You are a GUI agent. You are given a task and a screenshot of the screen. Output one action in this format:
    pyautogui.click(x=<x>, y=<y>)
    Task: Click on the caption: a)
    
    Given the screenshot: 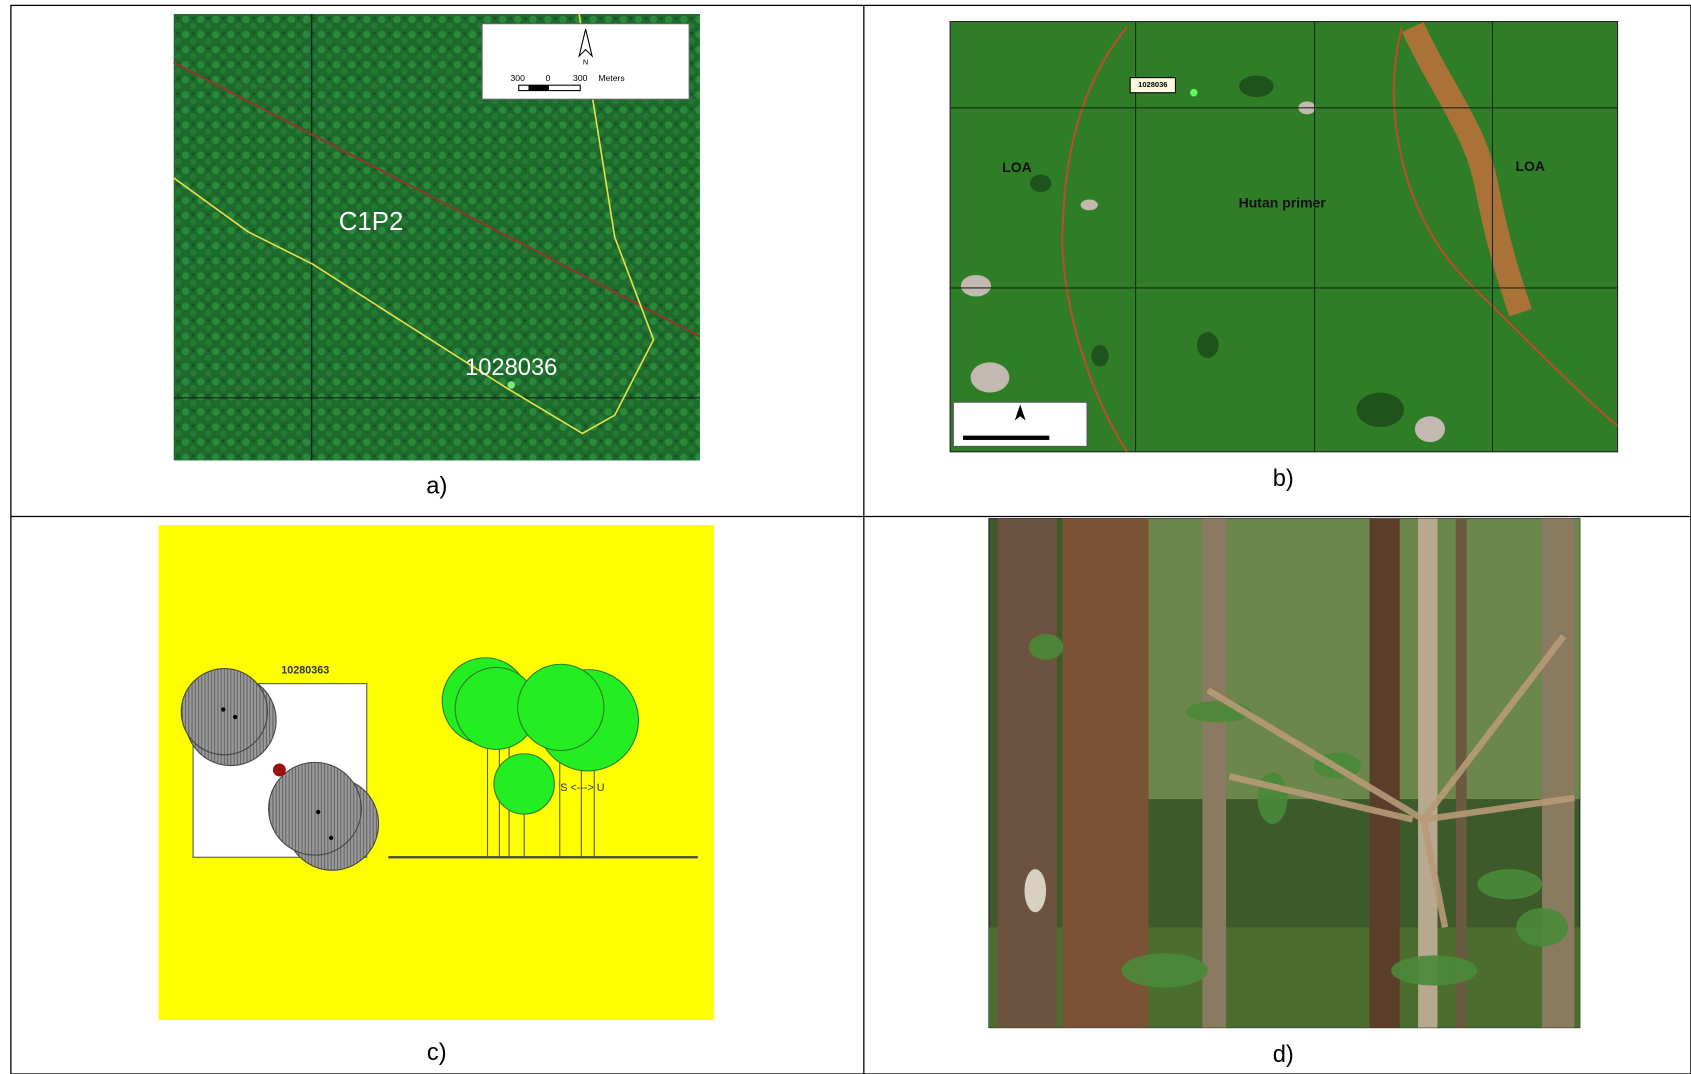 What is the action you would take?
    pyautogui.click(x=436, y=487)
    